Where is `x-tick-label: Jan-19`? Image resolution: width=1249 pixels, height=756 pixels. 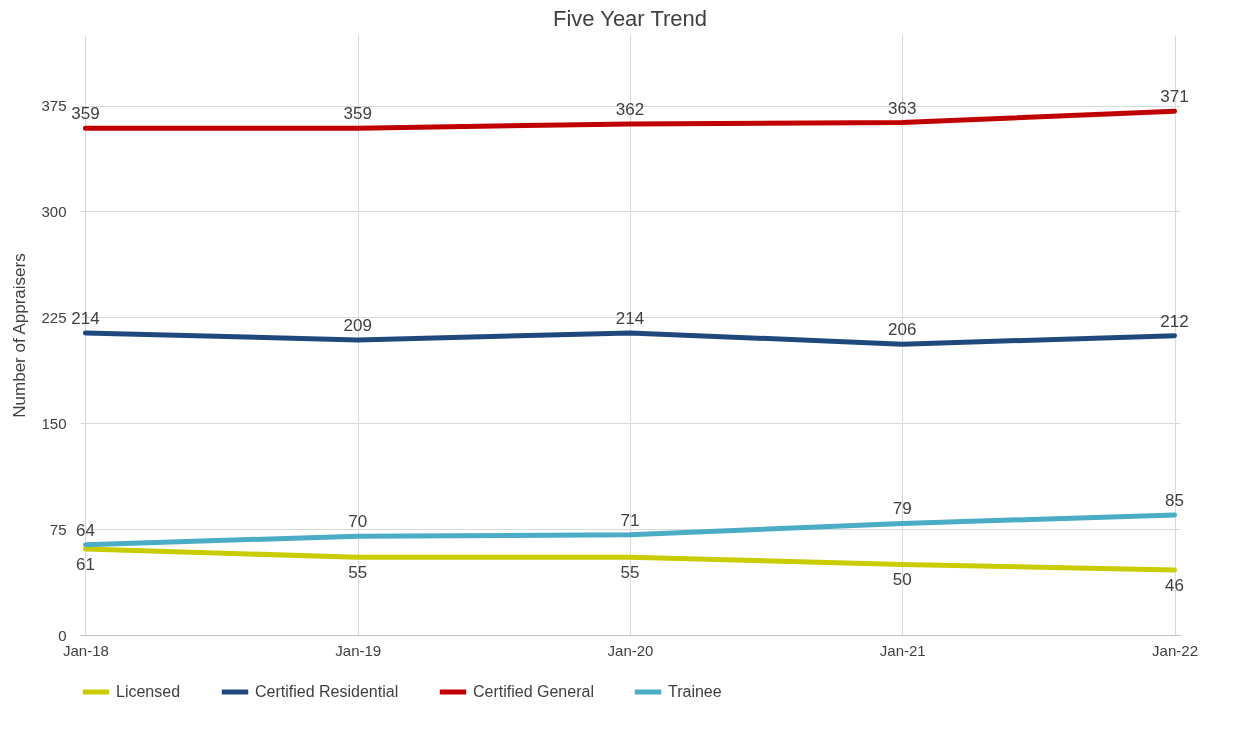 x-tick-label: Jan-19 is located at coordinates (358, 650).